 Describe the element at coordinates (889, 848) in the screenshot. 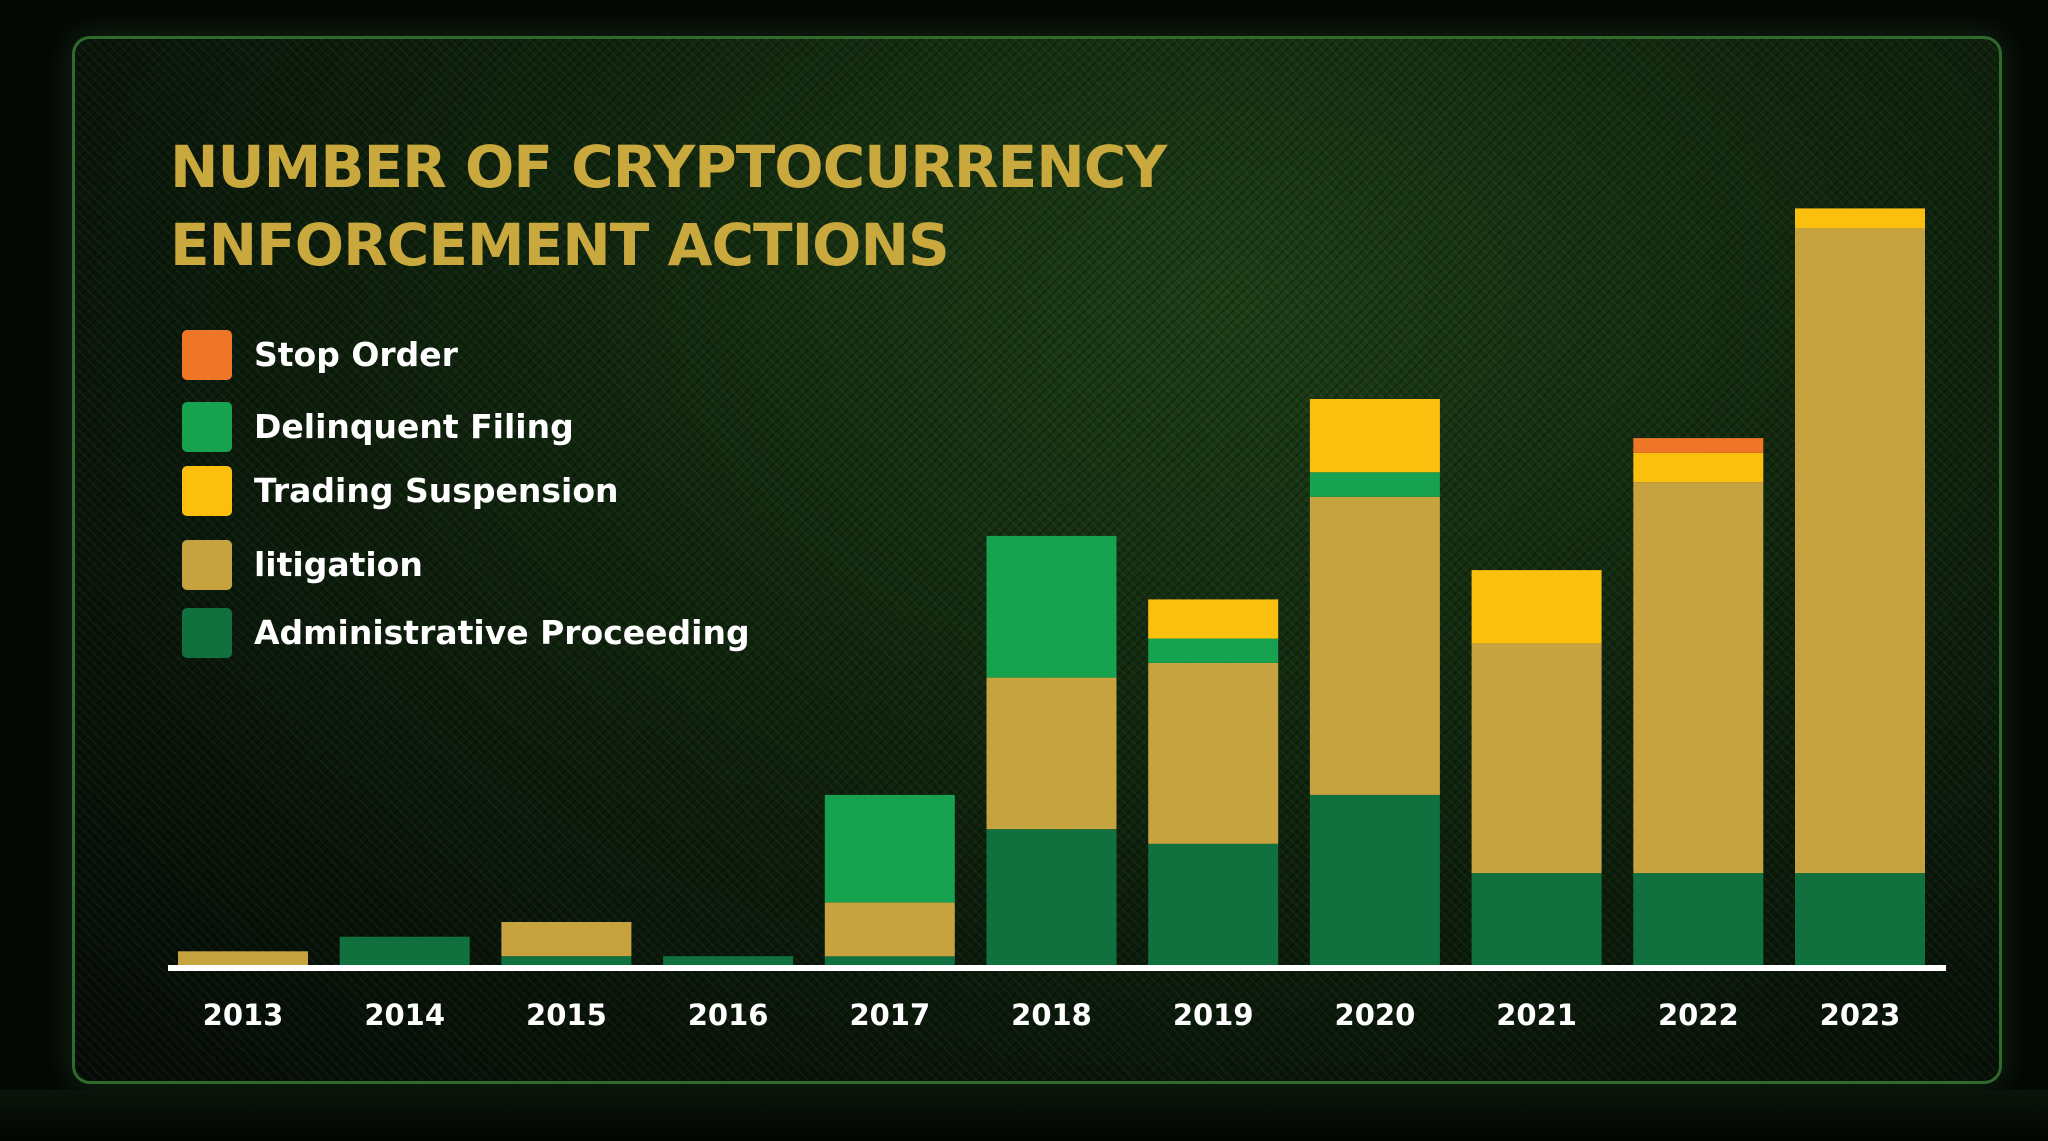

I see `bar-2017-delinquent-filing` at that location.